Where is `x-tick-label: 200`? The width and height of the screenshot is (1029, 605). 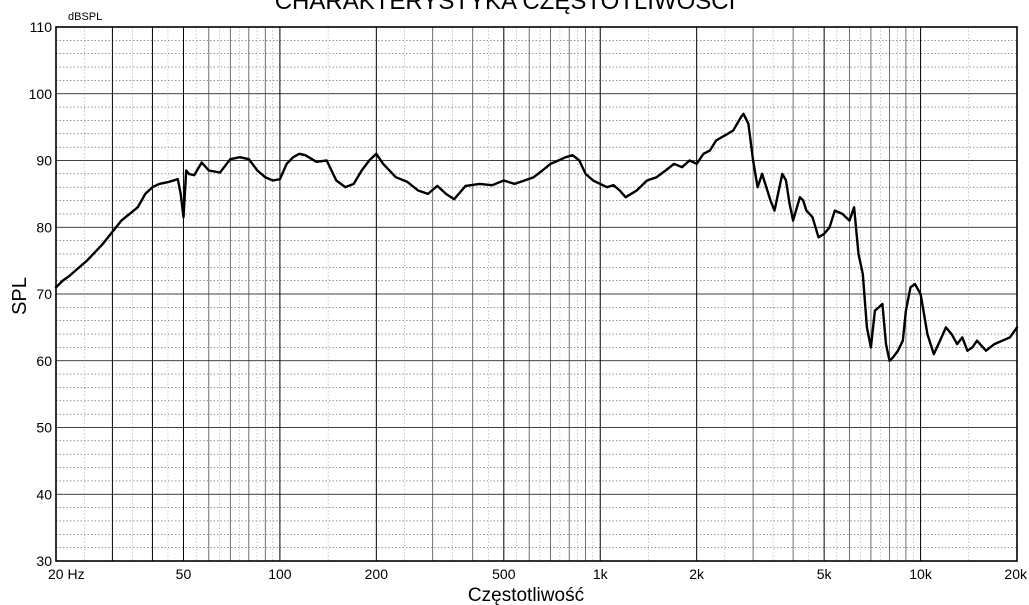
x-tick-label: 200 is located at coordinates (377, 574).